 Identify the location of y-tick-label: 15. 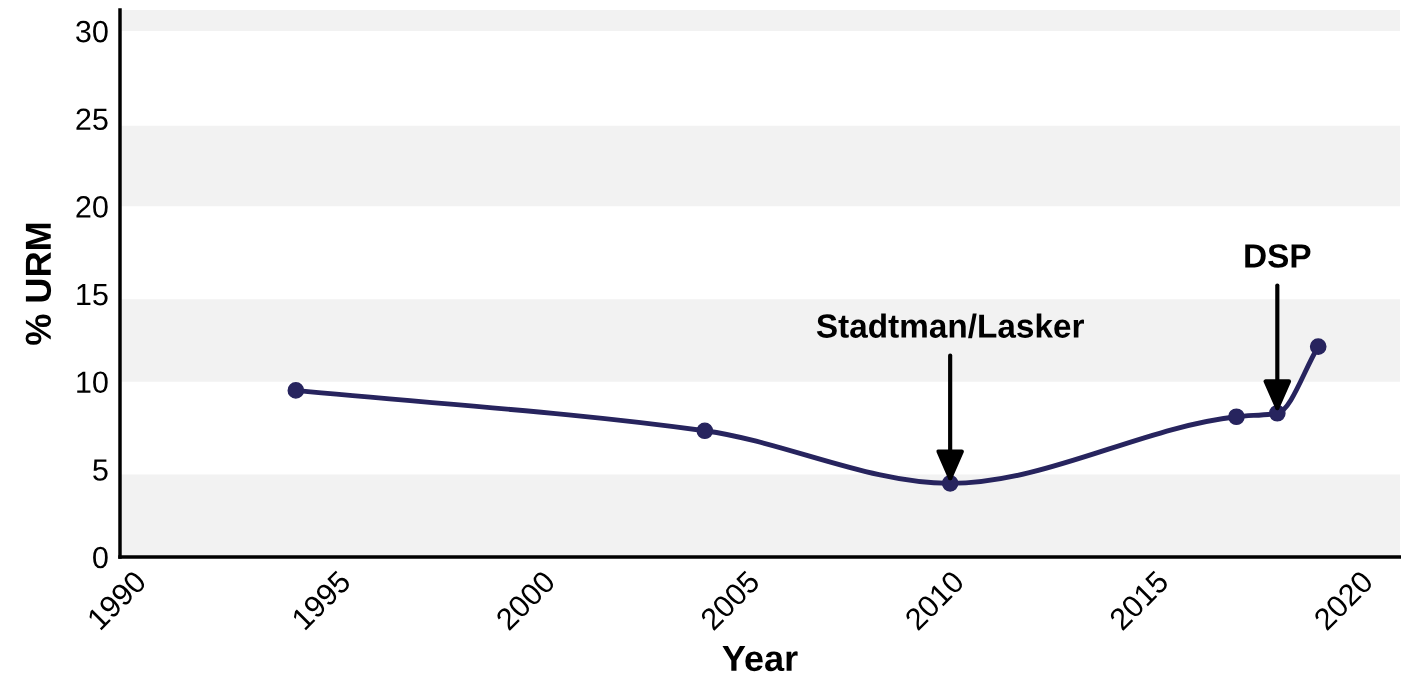
(92, 295).